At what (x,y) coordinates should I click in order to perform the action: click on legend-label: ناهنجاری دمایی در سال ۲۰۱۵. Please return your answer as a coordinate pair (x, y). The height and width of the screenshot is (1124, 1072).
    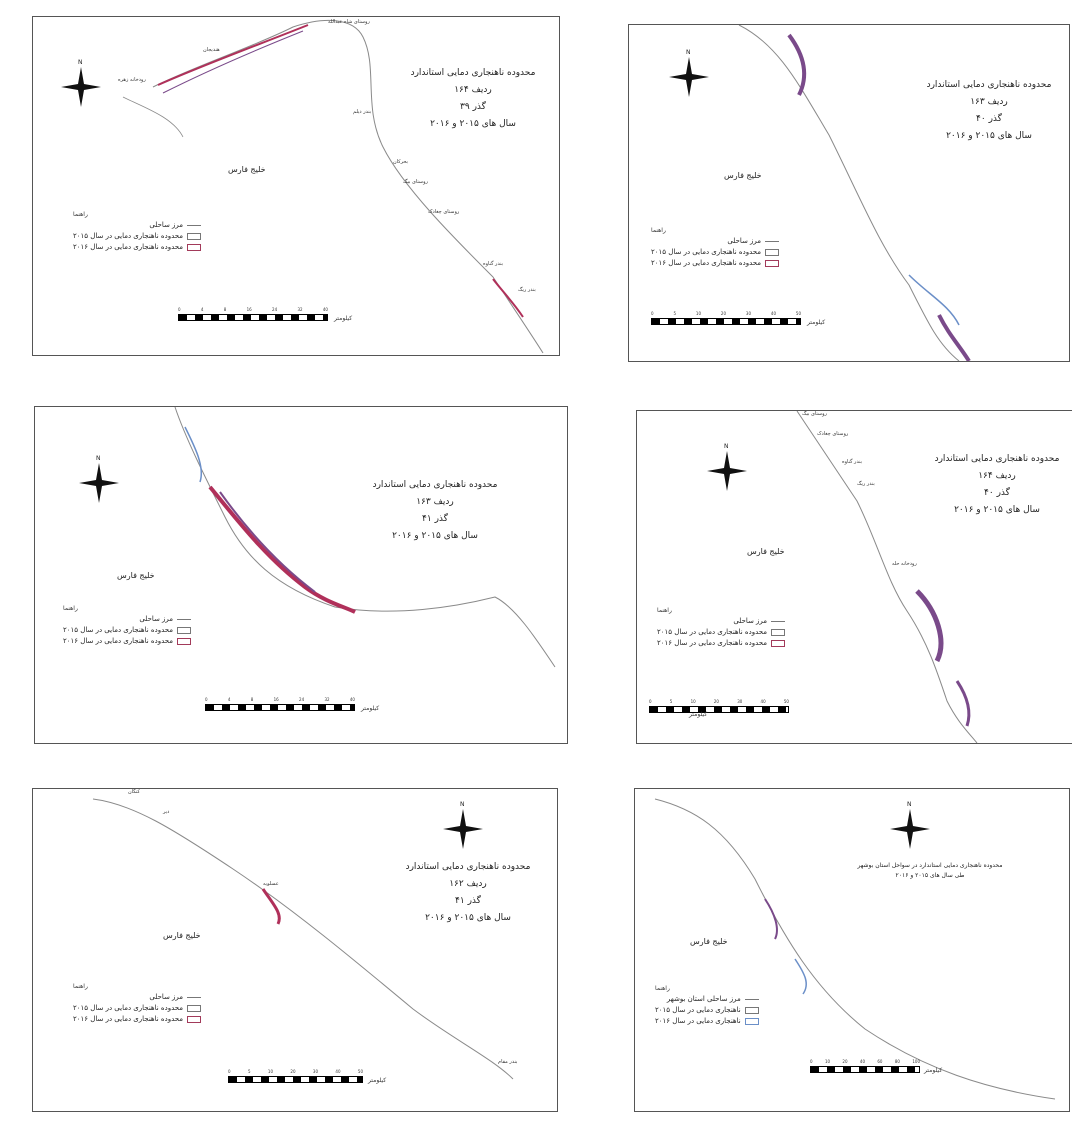
    Looking at the image, I should click on (698, 1010).